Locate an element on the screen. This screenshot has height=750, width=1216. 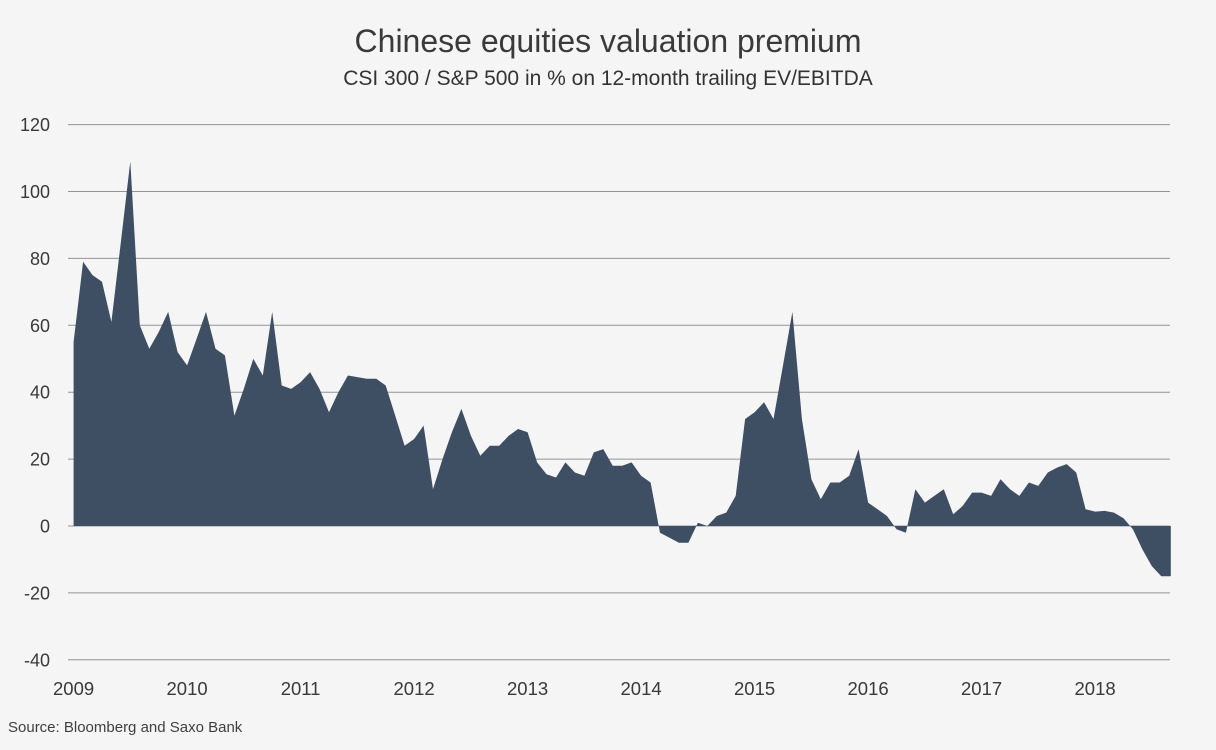
y-axis-tick-label: 120 is located at coordinates (35, 125).